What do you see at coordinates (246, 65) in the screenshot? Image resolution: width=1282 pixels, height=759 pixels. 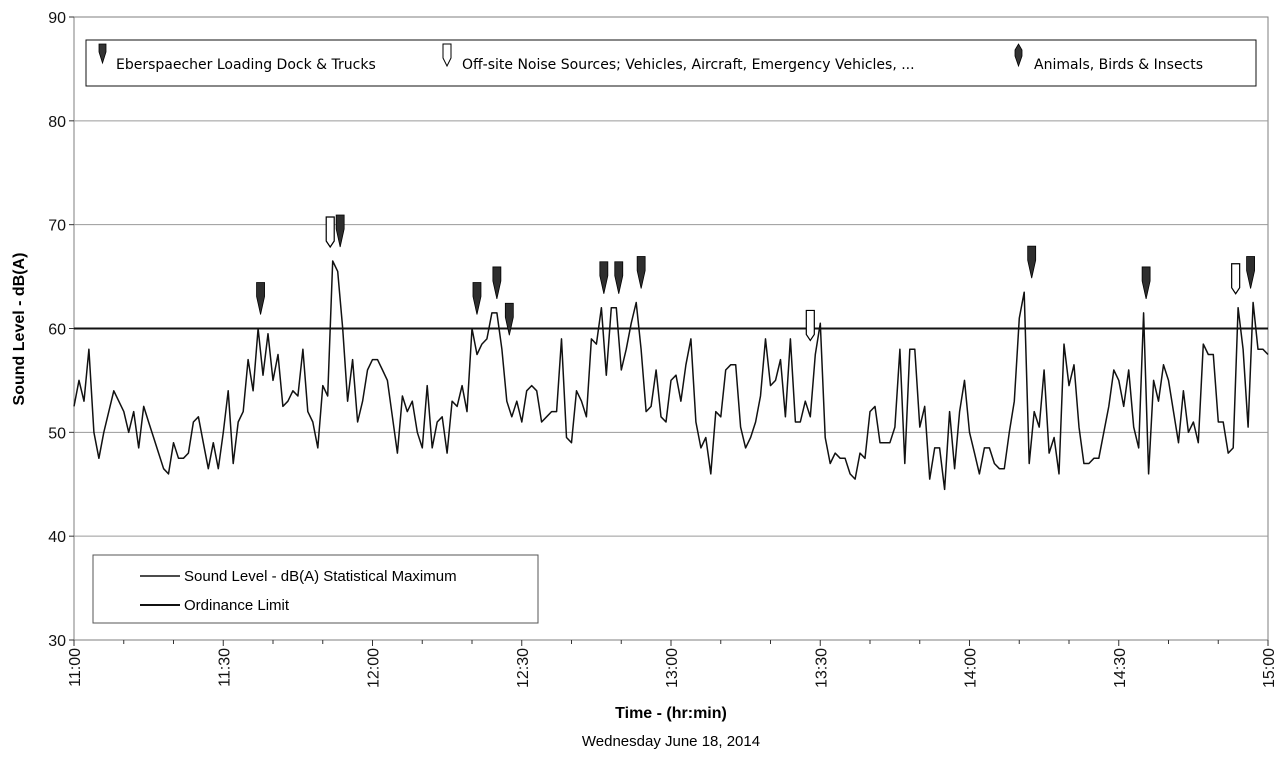 I see `marker-legend-label-truck: Eberspaecher Loading Dock & Trucks` at bounding box center [246, 65].